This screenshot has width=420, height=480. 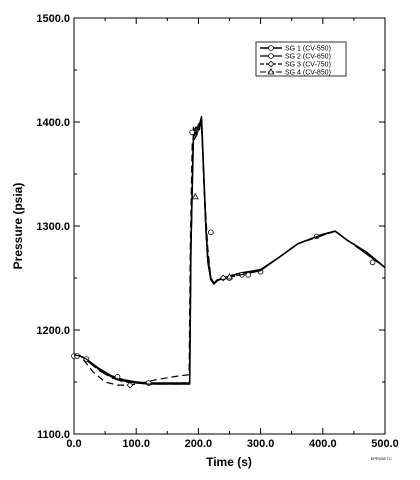 I want to click on y-tick-label: 1300.0, so click(x=53, y=227).